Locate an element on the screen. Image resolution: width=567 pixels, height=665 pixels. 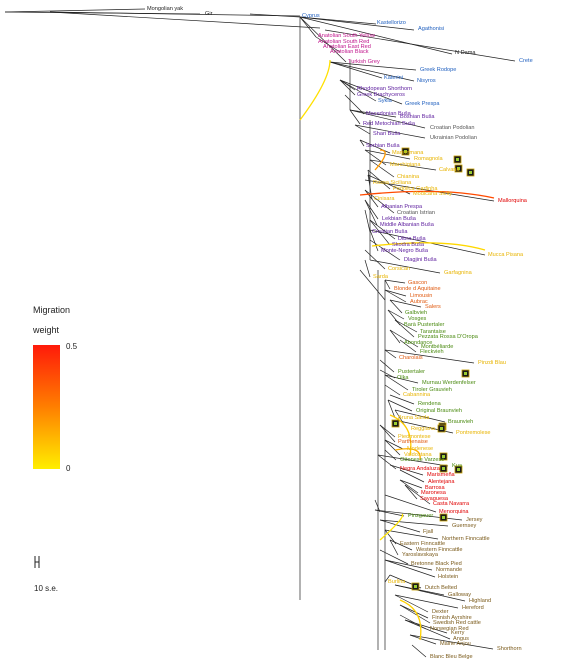
tree-leaf-label: Anatolian South Red is located at coordinates (343, 42).